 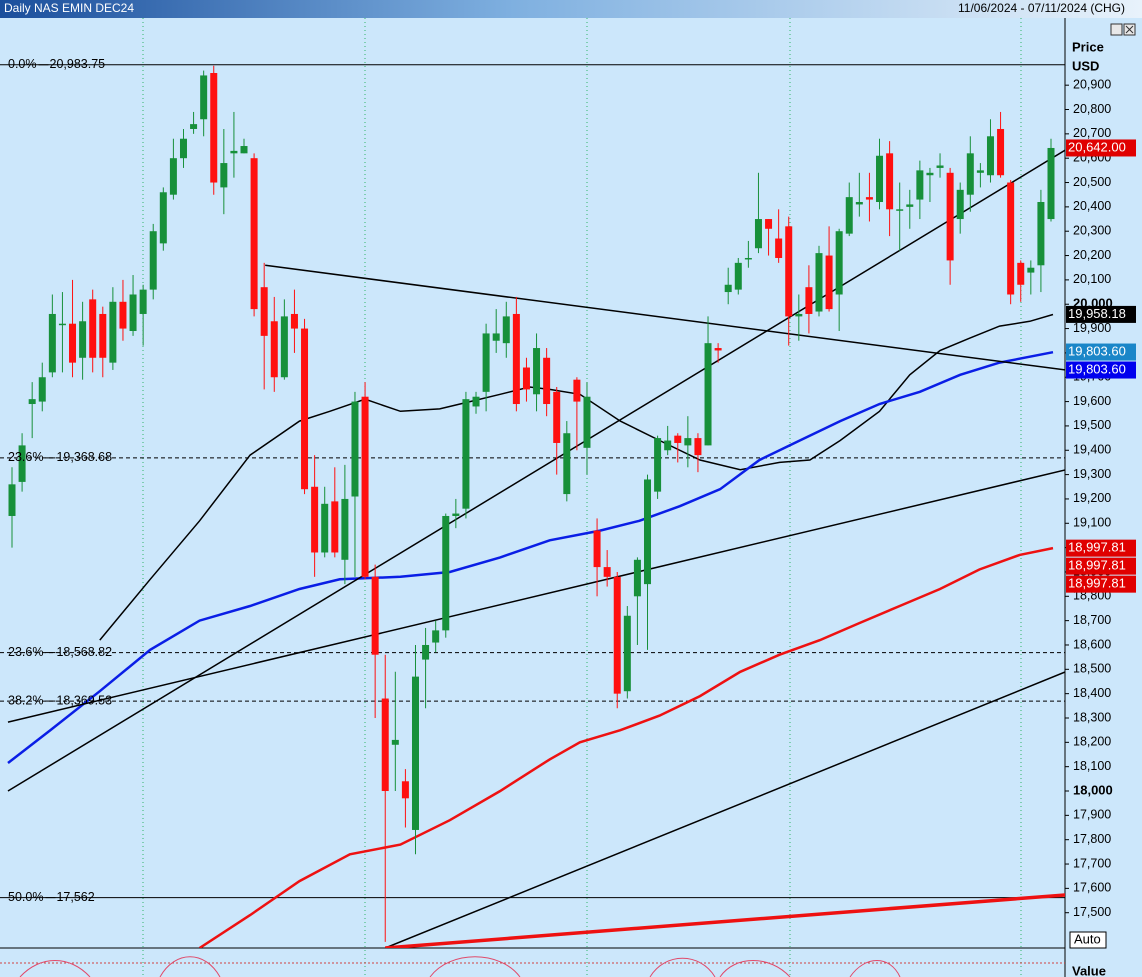 I want to click on fib-percent: 38.2%, so click(x=25, y=700).